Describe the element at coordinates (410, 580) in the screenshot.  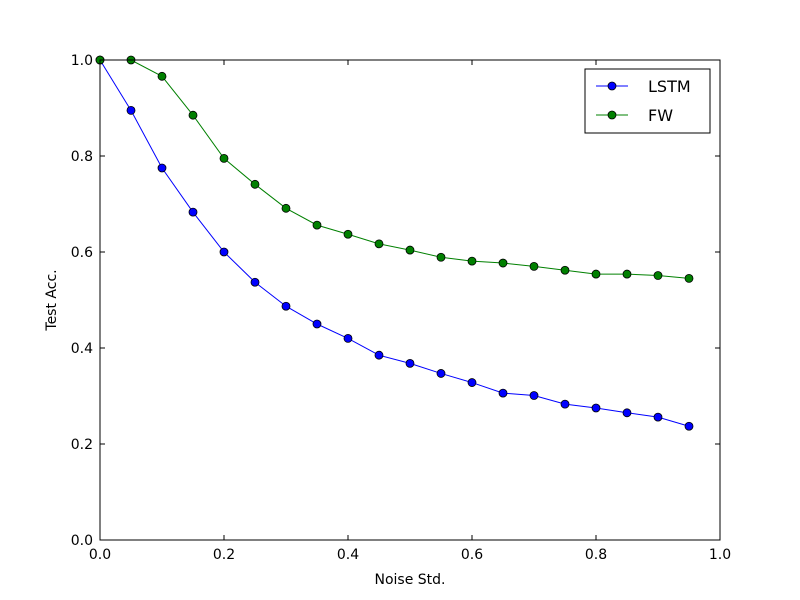
I see `x-axis-label: Noise Std.` at that location.